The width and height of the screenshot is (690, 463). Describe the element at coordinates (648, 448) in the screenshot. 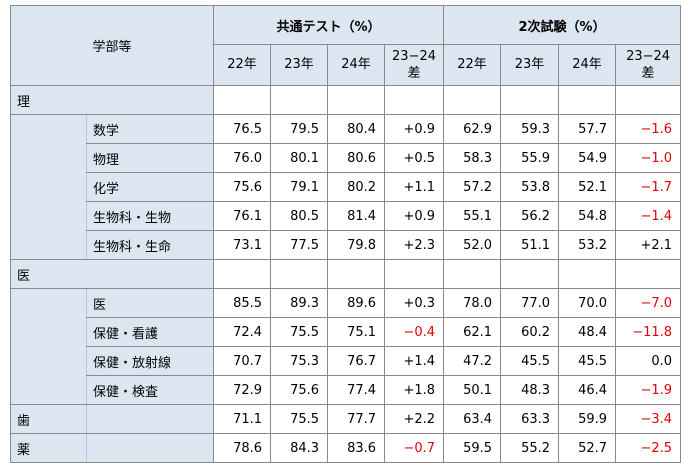

I see `secondary-exam-diff: −2.5` at that location.